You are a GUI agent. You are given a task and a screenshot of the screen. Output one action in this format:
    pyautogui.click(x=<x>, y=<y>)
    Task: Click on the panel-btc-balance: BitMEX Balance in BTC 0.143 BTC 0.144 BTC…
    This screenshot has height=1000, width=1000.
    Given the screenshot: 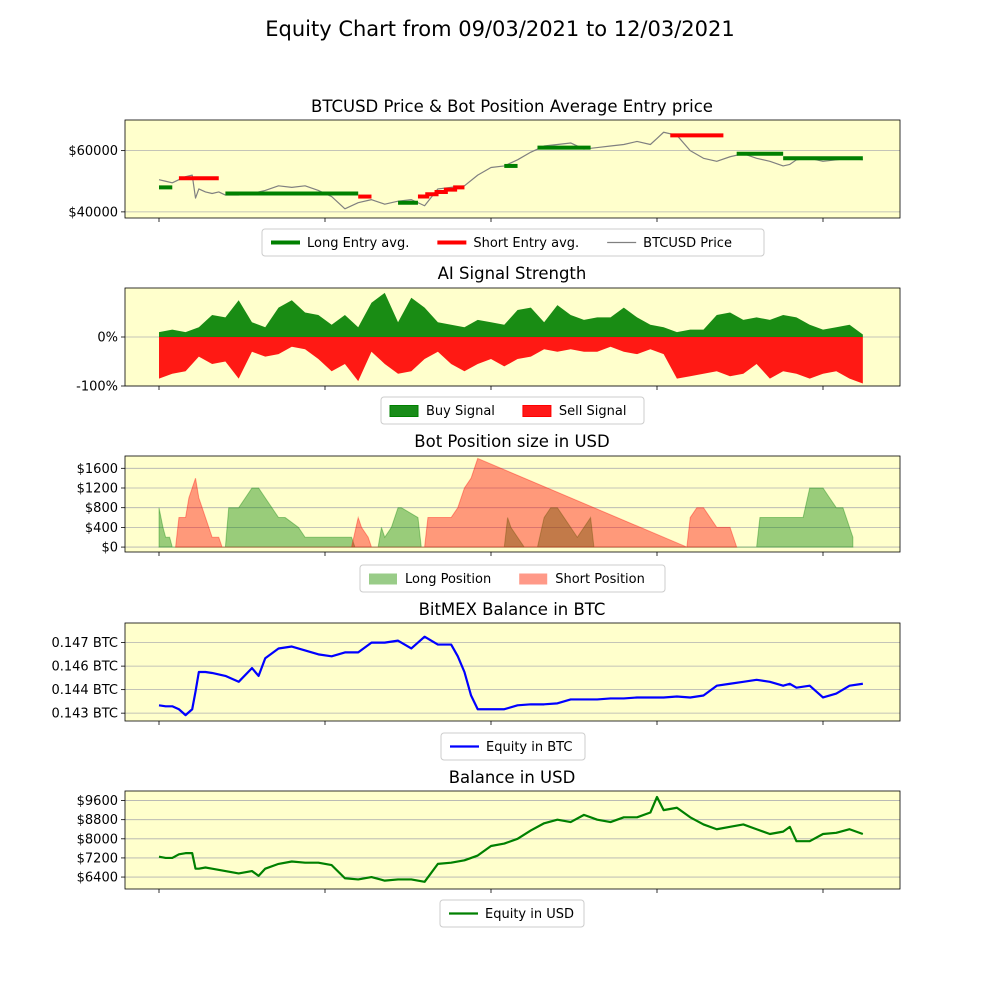 What is the action you would take?
    pyautogui.click(x=476, y=680)
    